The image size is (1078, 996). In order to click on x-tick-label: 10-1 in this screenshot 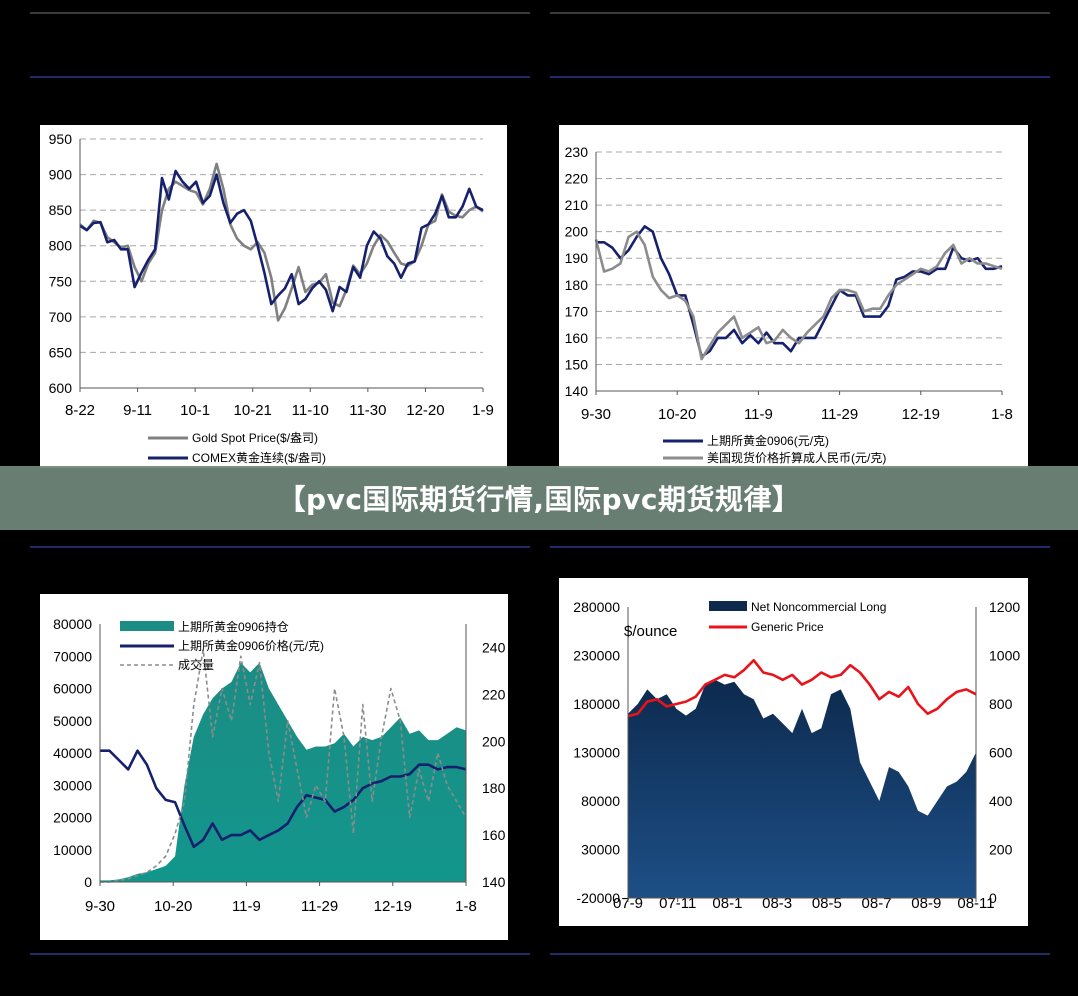, I will do `click(195, 410)`.